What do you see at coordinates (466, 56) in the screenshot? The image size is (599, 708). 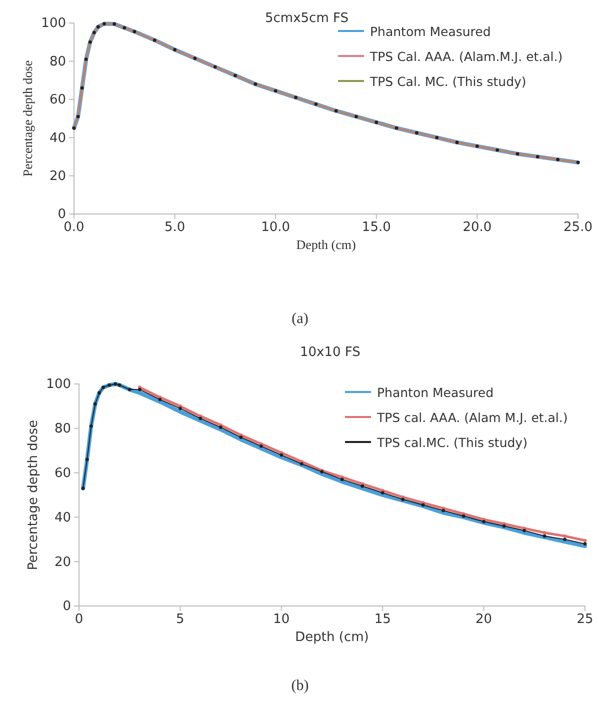 I see `legend-label: TPS Cal. AAA. (Alam.M.J. et.al.)` at bounding box center [466, 56].